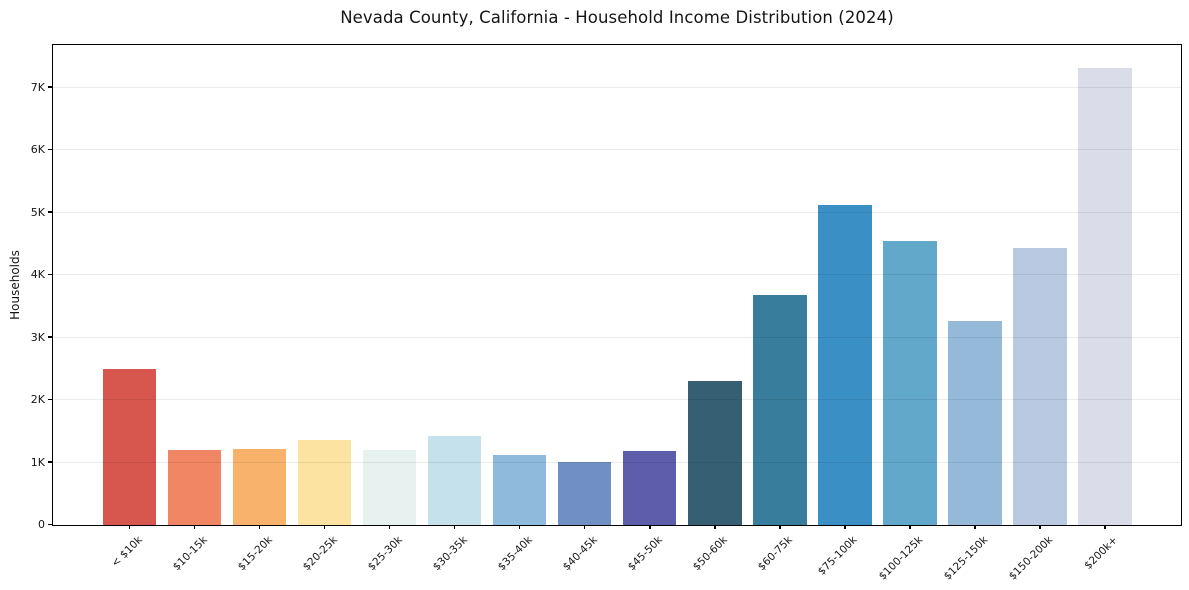 Image resolution: width=1189 pixels, height=590 pixels. Describe the element at coordinates (126, 552) in the screenshot. I see `x-tick-label: < $10k` at that location.